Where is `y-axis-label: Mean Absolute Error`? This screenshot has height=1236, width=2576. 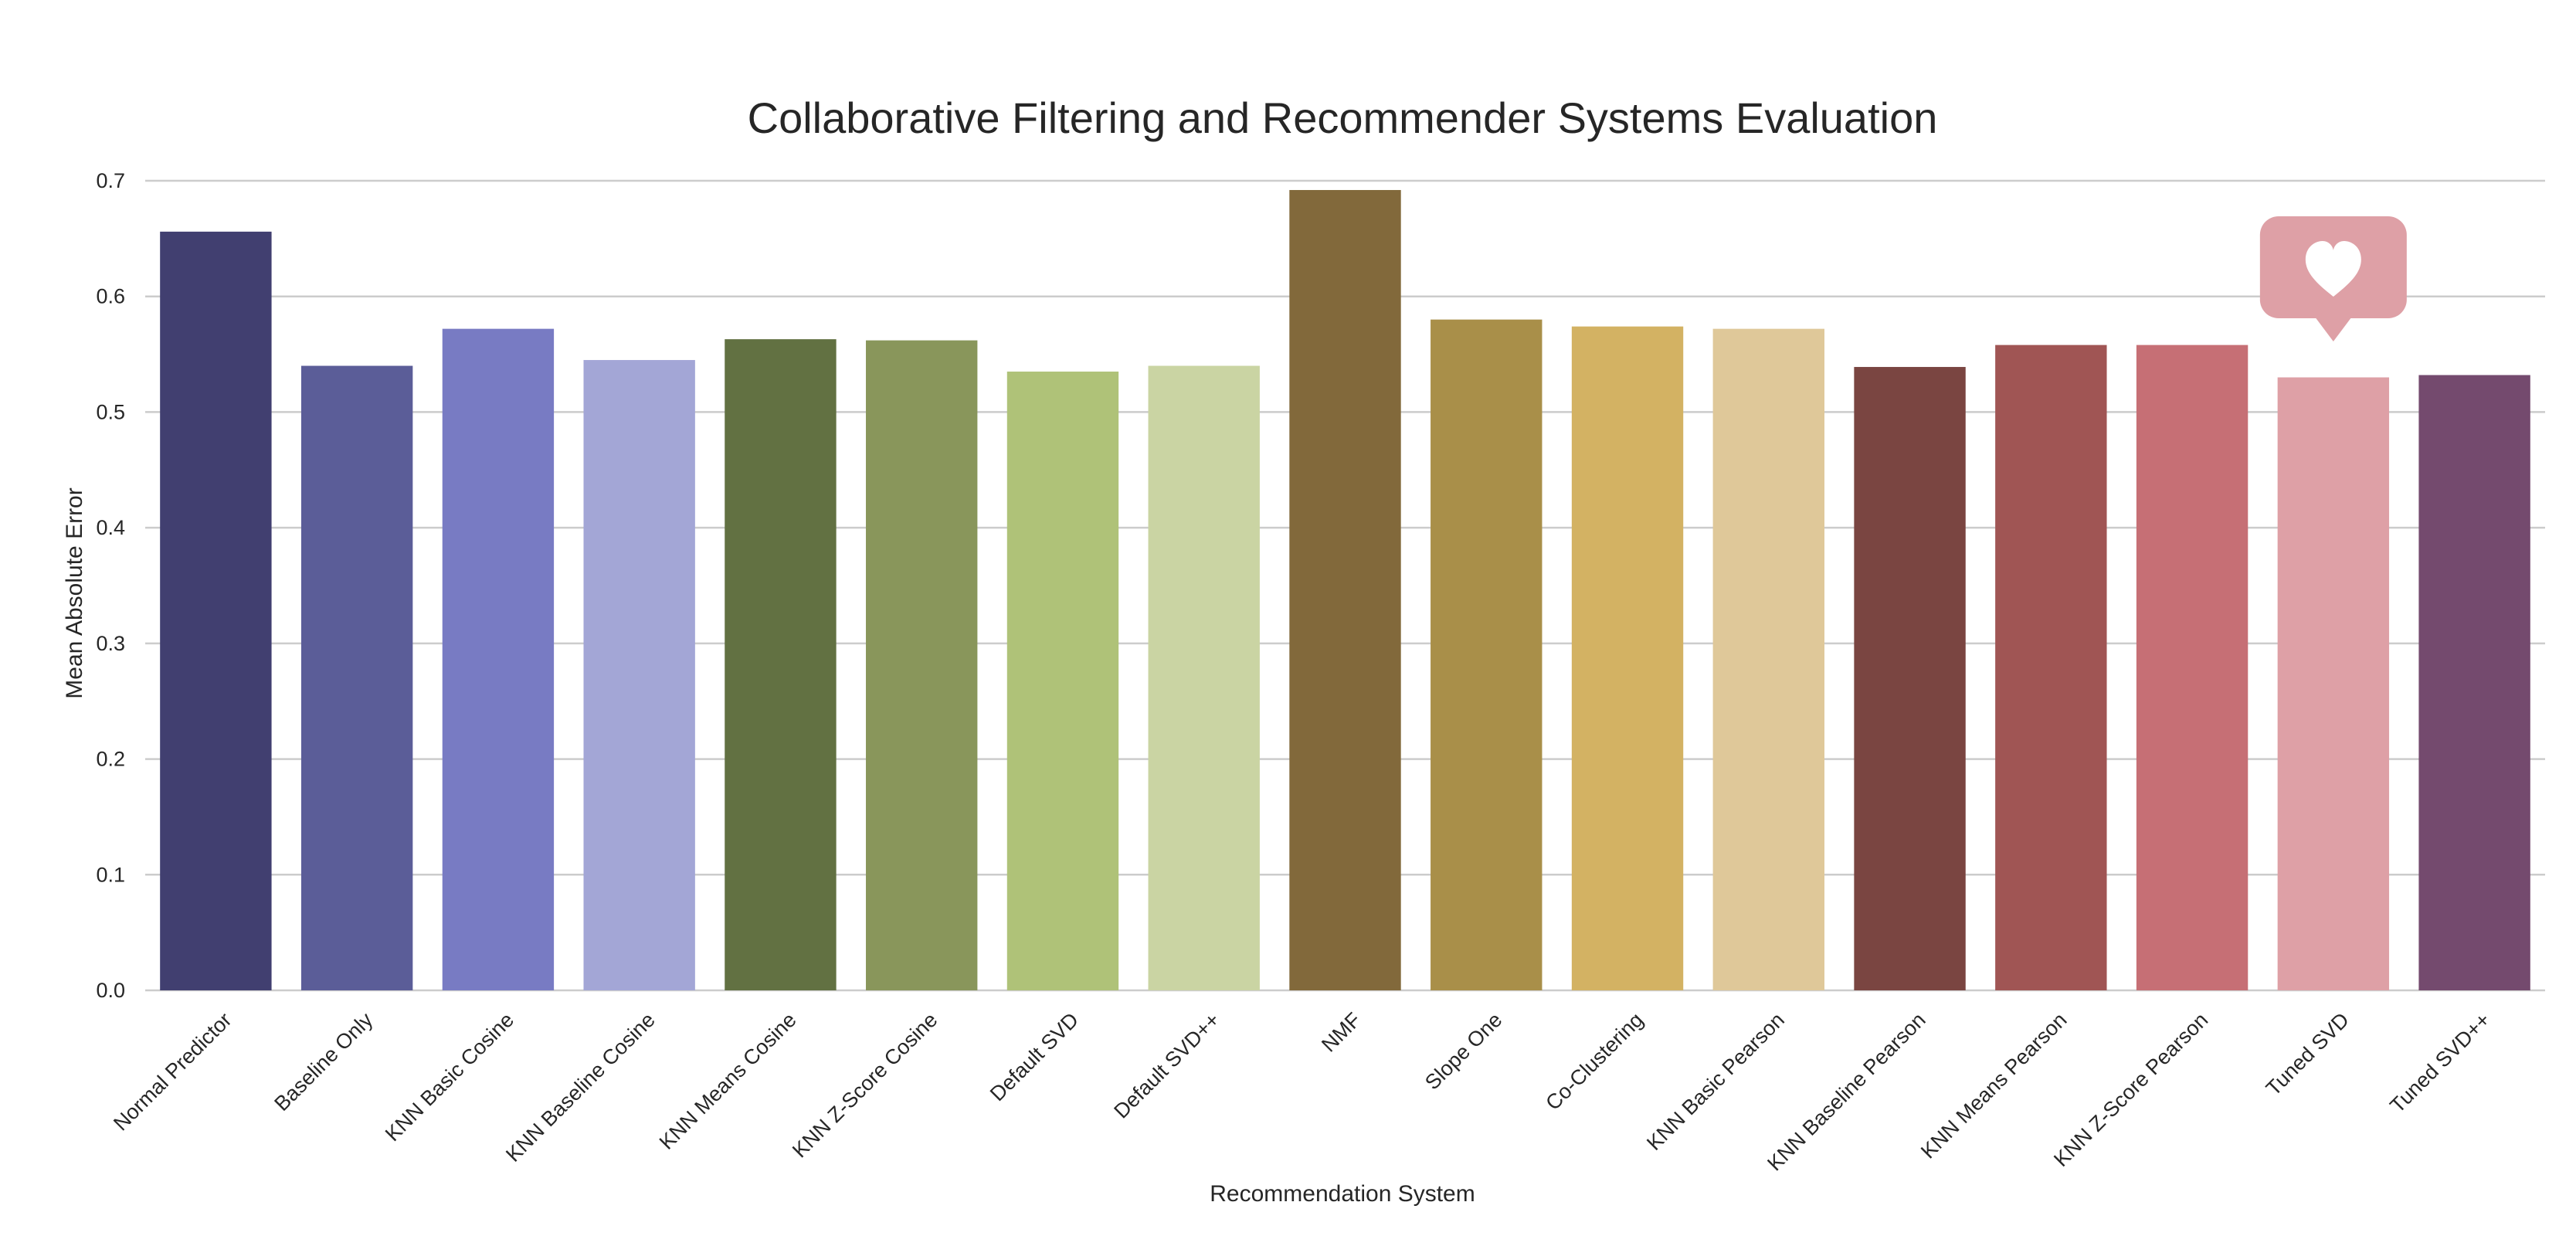 y-axis-label: Mean Absolute Error is located at coordinates (74, 592).